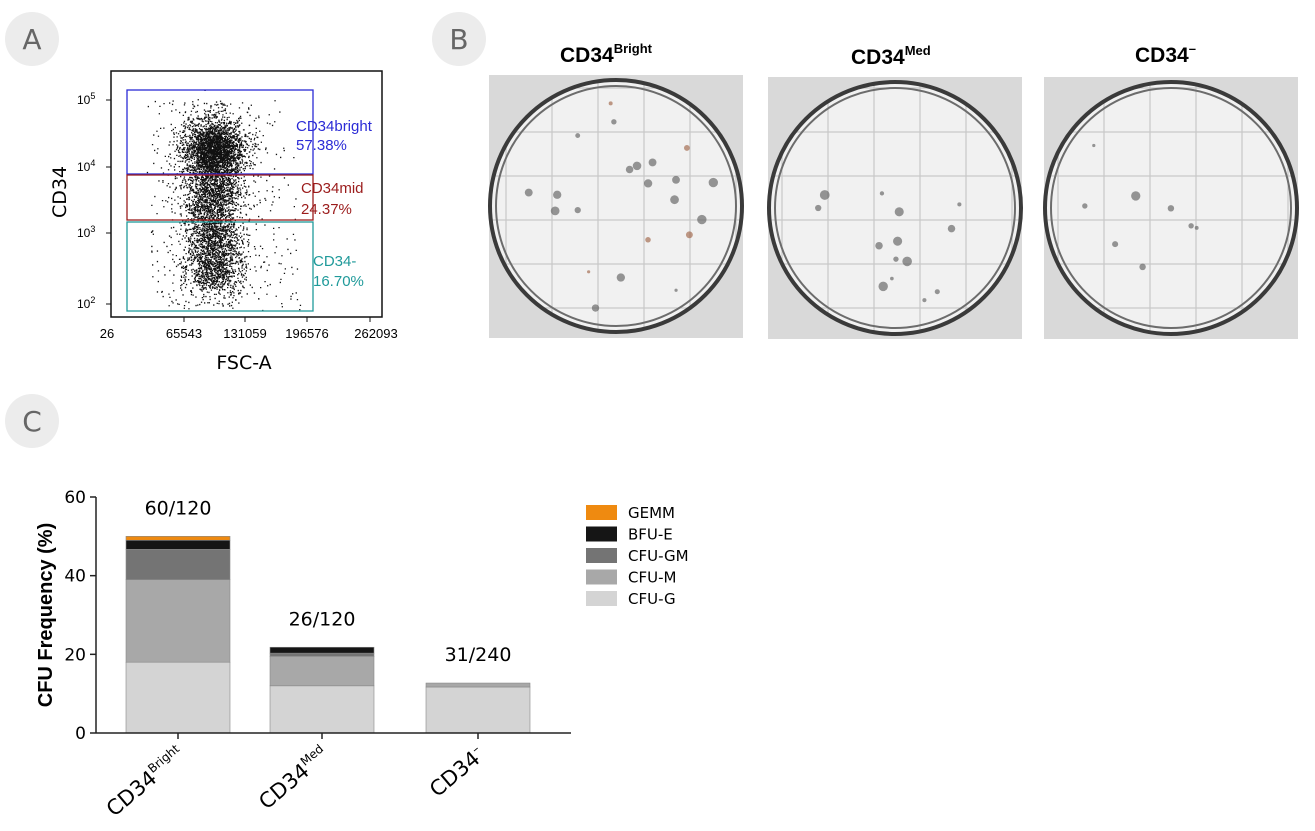 This screenshot has width=1315, height=831. I want to click on dish-photo-neg, so click(1171, 208).